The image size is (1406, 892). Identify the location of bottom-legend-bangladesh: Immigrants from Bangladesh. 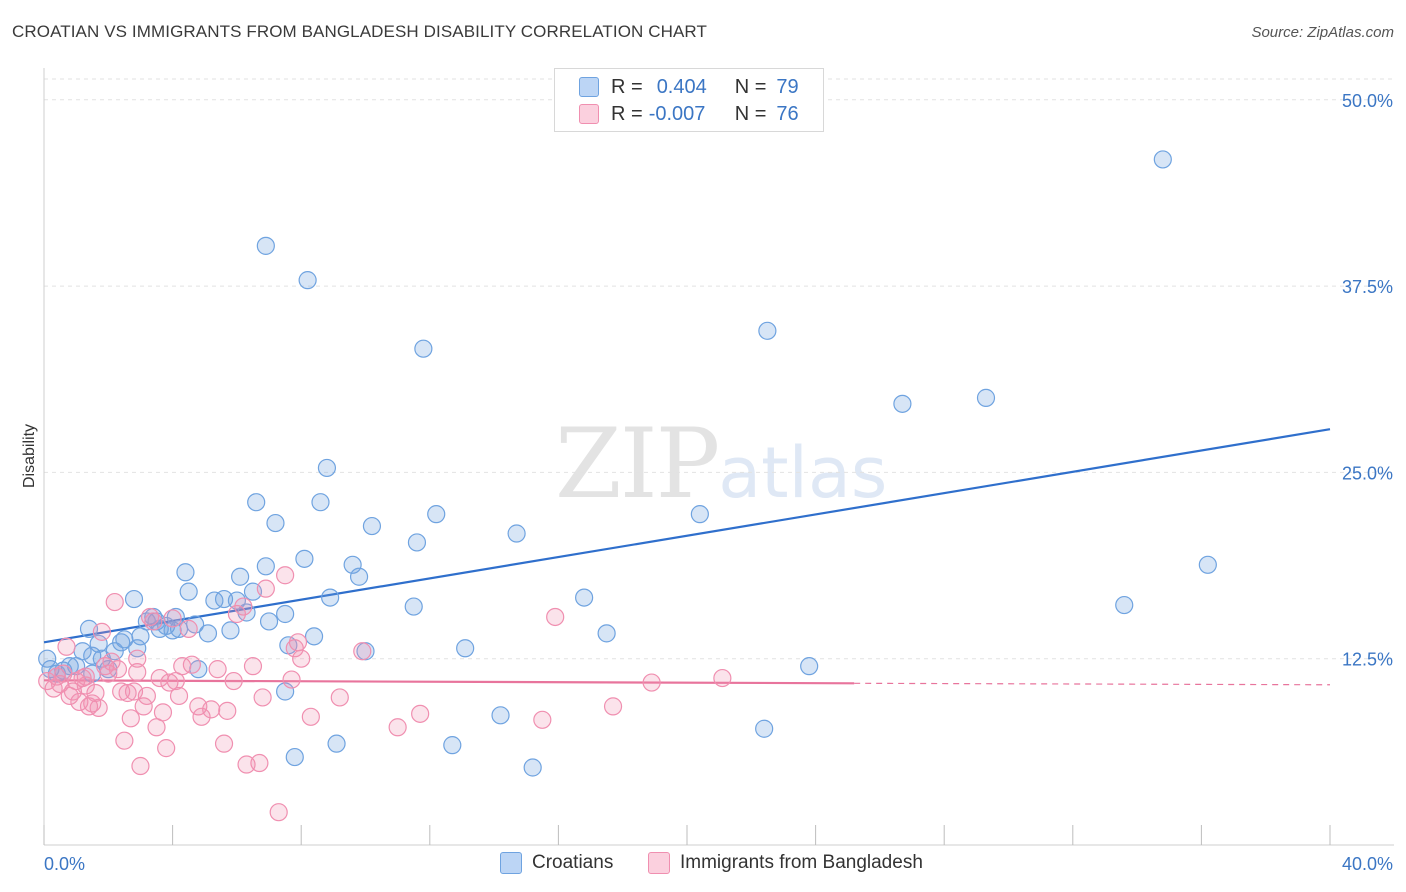
(785, 863).